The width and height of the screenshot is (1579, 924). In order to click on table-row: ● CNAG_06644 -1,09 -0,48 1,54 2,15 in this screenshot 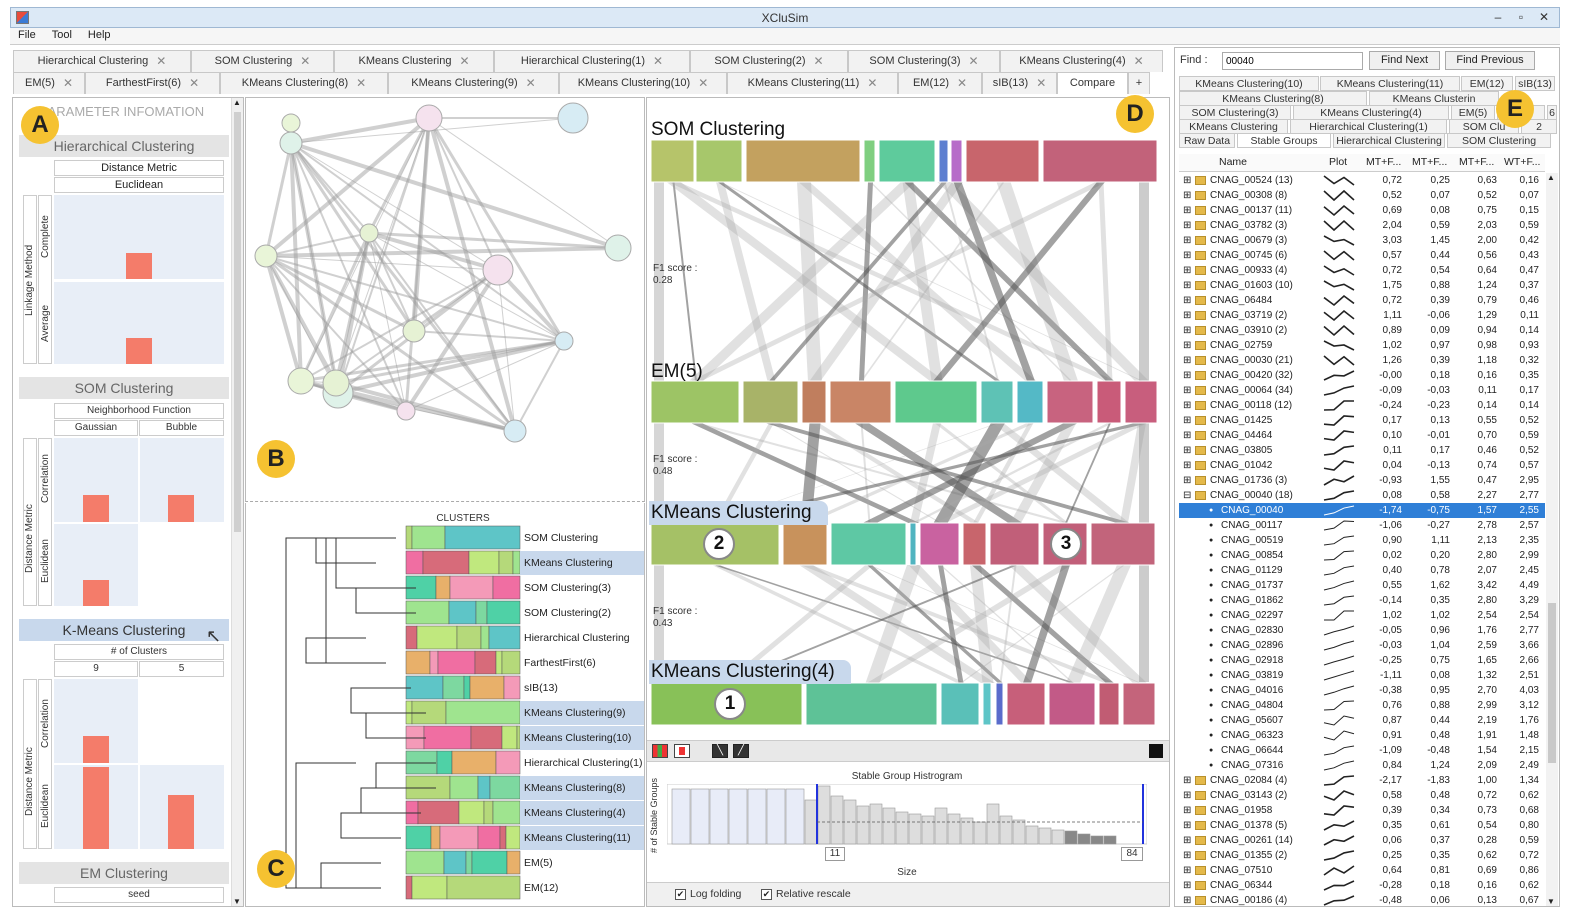, I will do `click(1362, 750)`.